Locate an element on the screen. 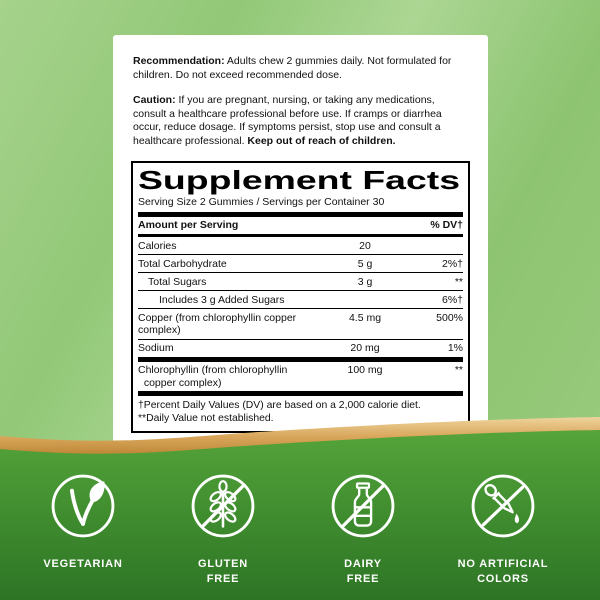 The image size is (600, 600). nutrient-amount: 3 g is located at coordinates (365, 281).